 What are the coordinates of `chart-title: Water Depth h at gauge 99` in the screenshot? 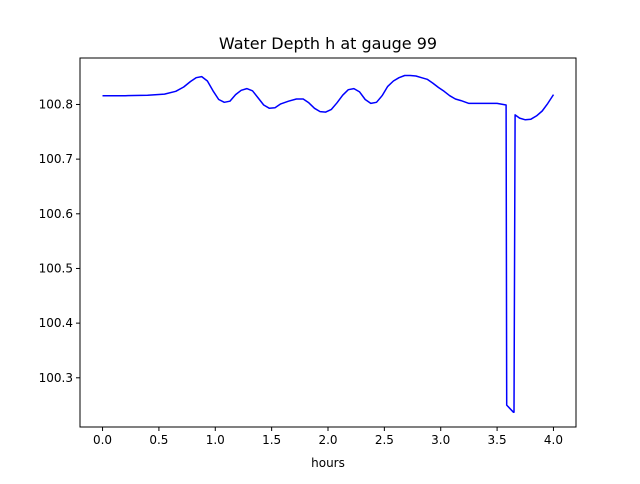 It's located at (328, 43).